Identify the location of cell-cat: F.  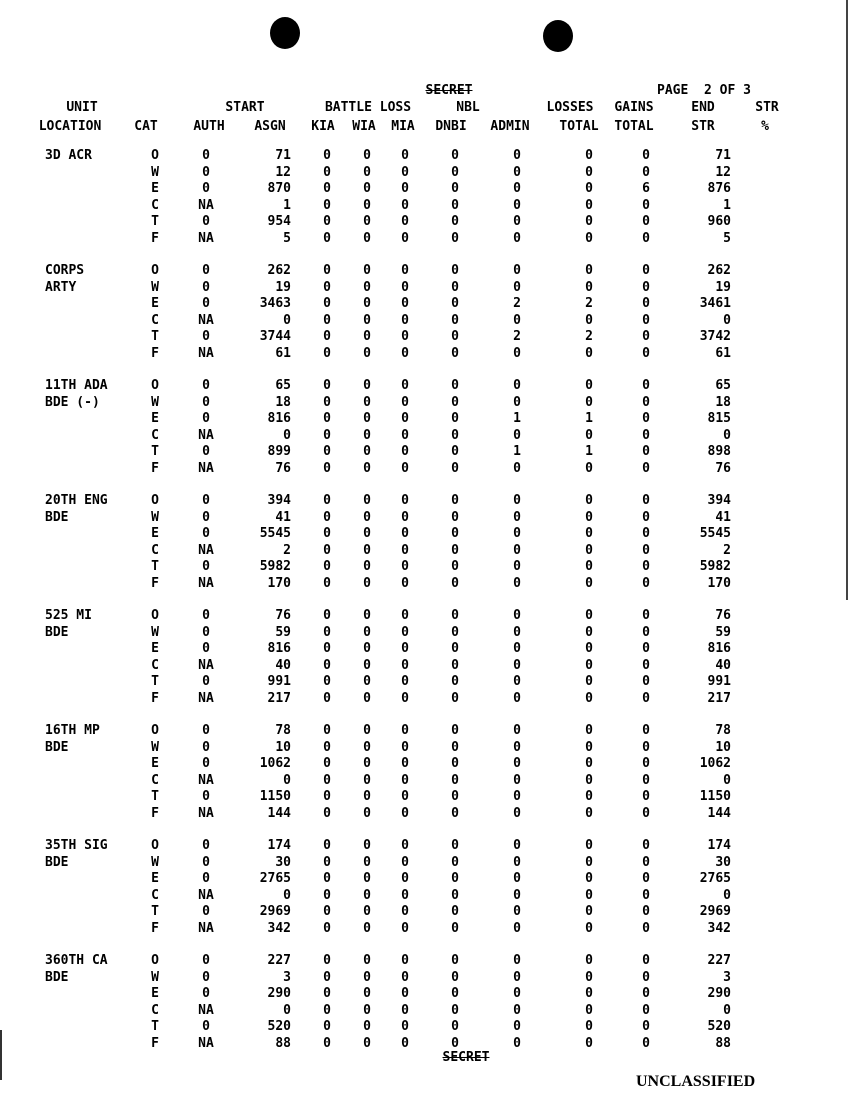
(155, 928).